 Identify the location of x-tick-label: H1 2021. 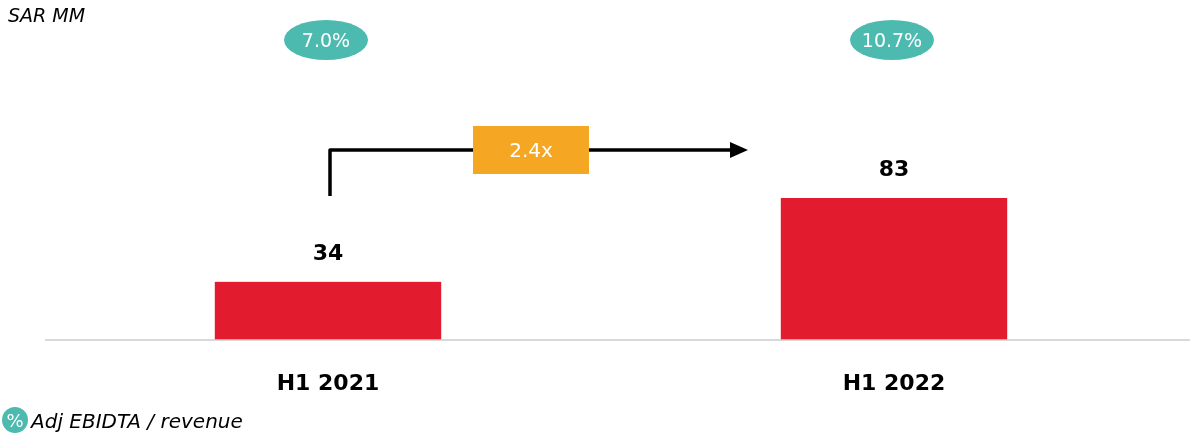
(328, 382).